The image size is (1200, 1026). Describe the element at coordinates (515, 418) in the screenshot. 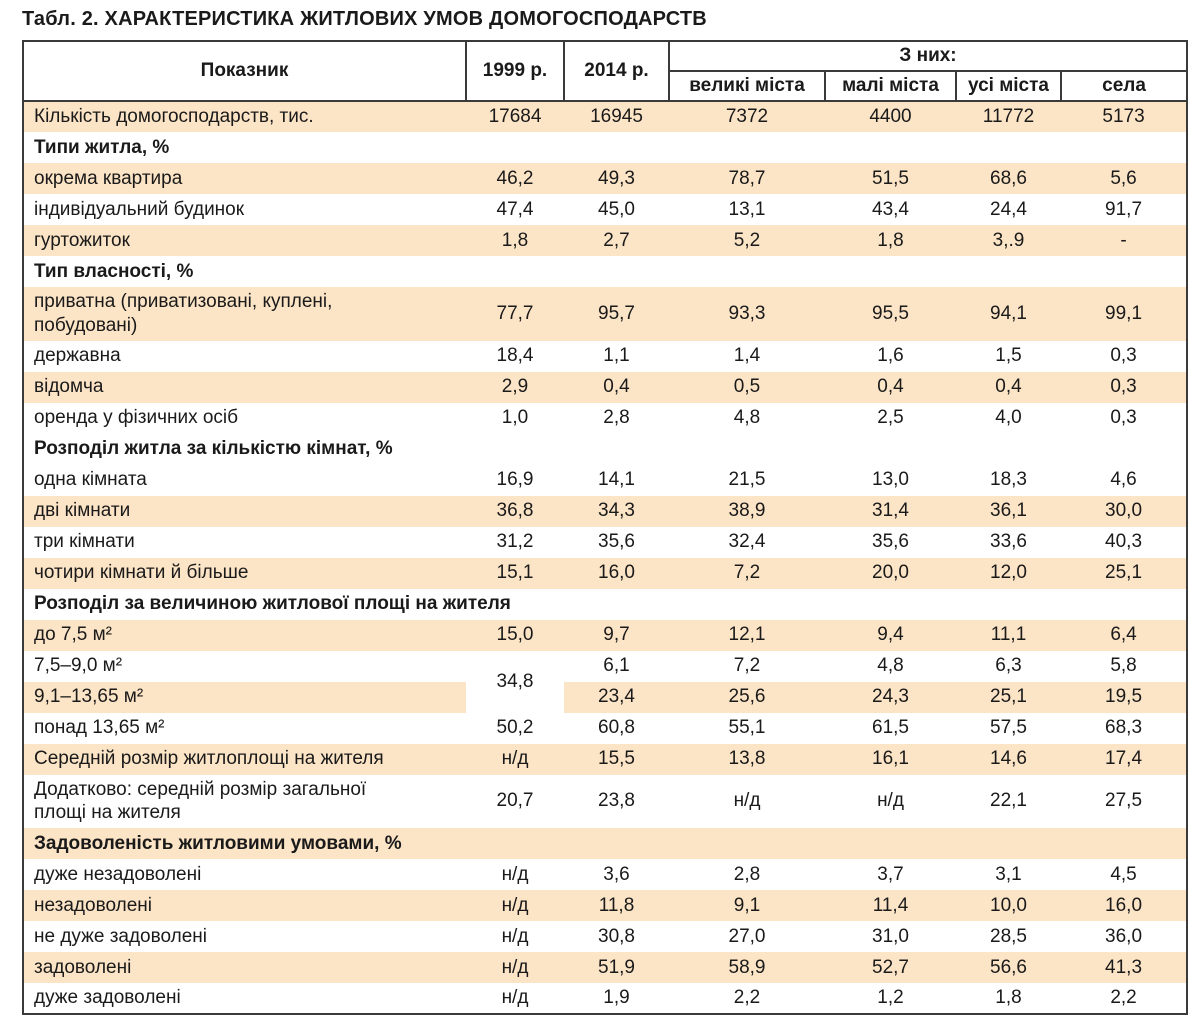

I see `cell-value: 1,0` at that location.